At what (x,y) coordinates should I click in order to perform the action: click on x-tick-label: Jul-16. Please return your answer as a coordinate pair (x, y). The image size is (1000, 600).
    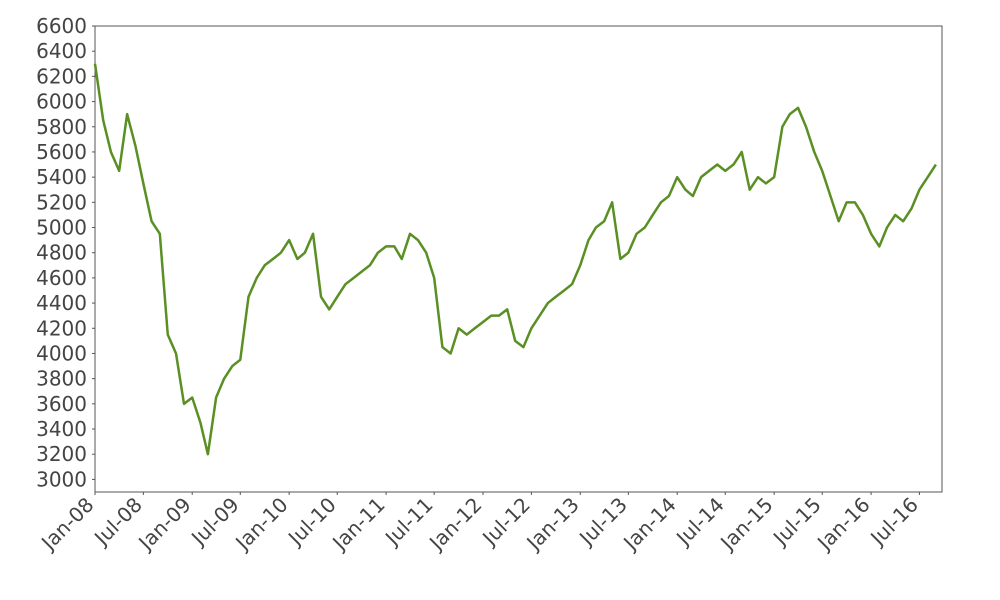
    Looking at the image, I should click on (893, 522).